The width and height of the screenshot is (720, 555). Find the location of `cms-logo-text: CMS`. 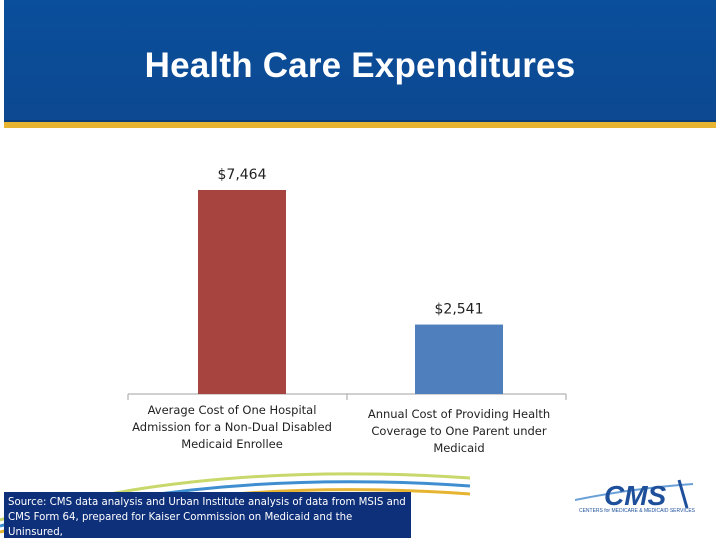

cms-logo-text: CMS is located at coordinates (635, 495).